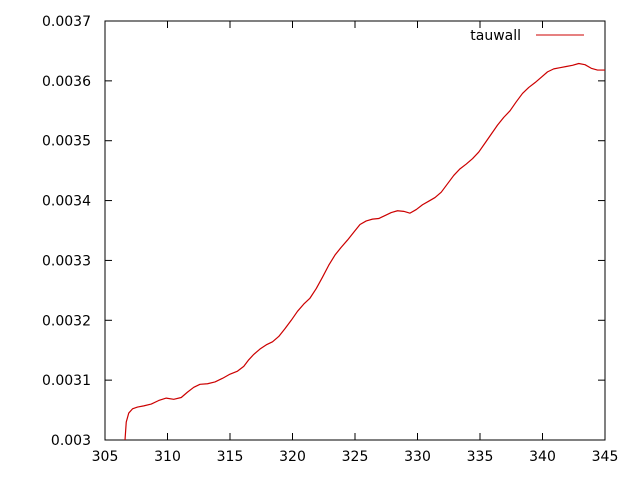 Image resolution: width=640 pixels, height=480 pixels. I want to click on x-tick-label: 320, so click(292, 457).